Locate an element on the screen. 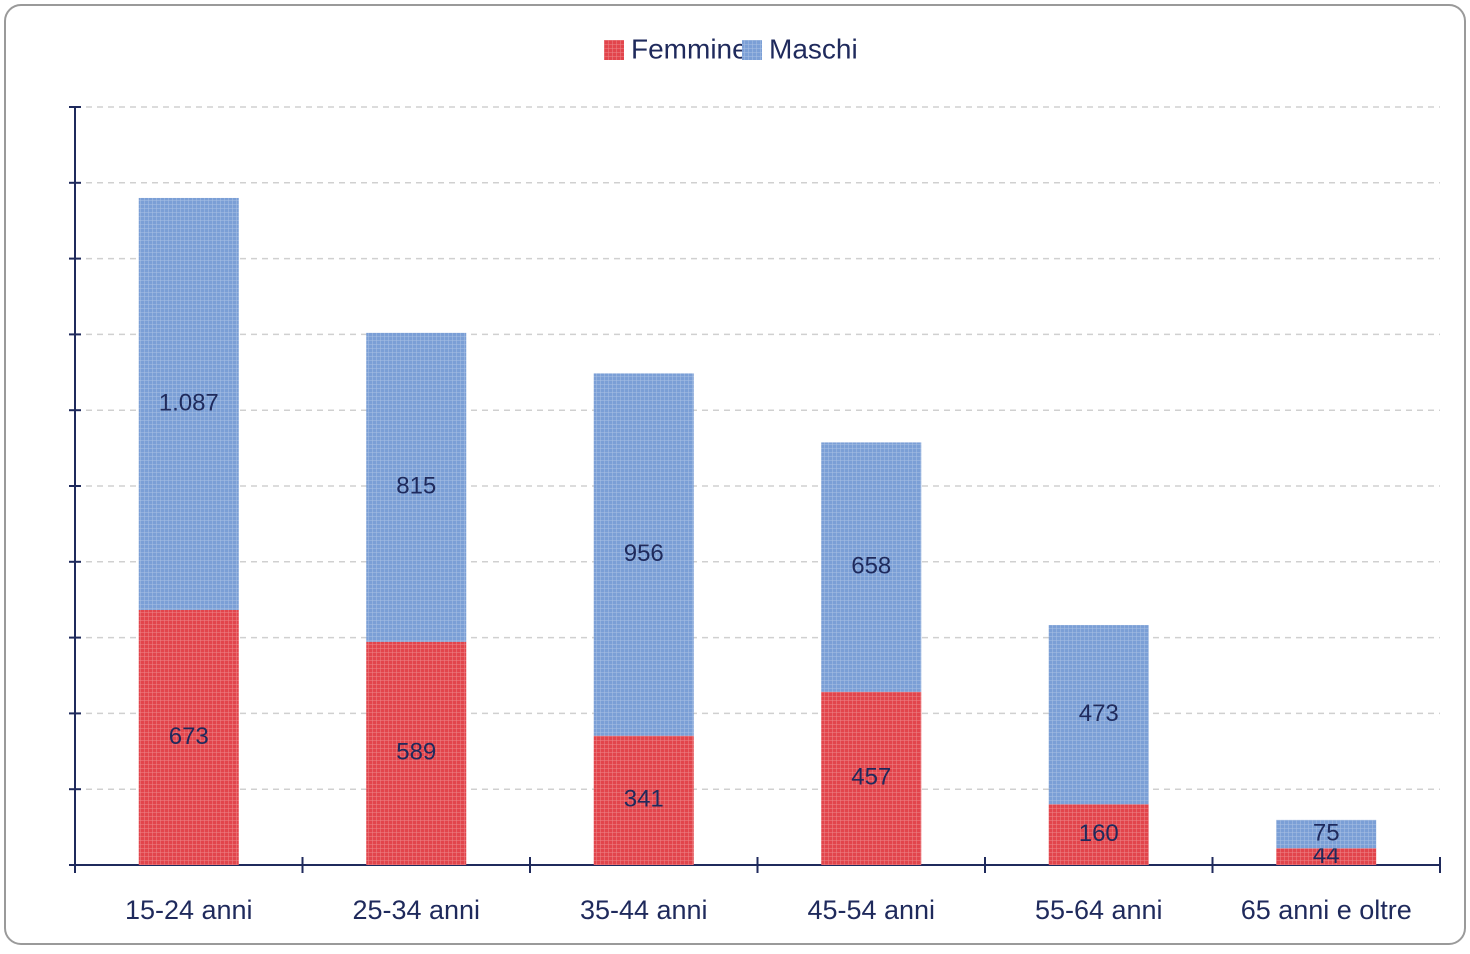  data-label: 1.087 is located at coordinates (189, 402).